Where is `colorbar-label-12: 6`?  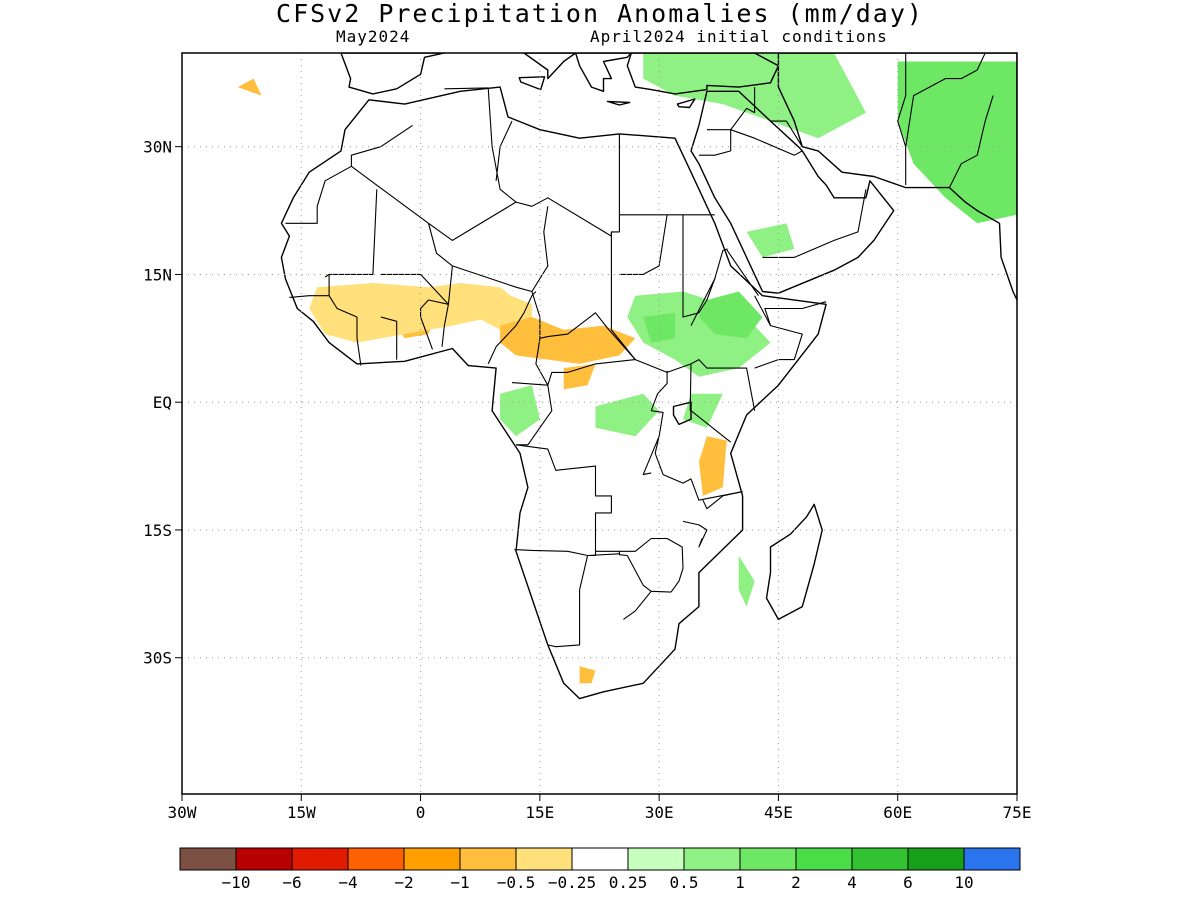 colorbar-label-12: 6 is located at coordinates (908, 882).